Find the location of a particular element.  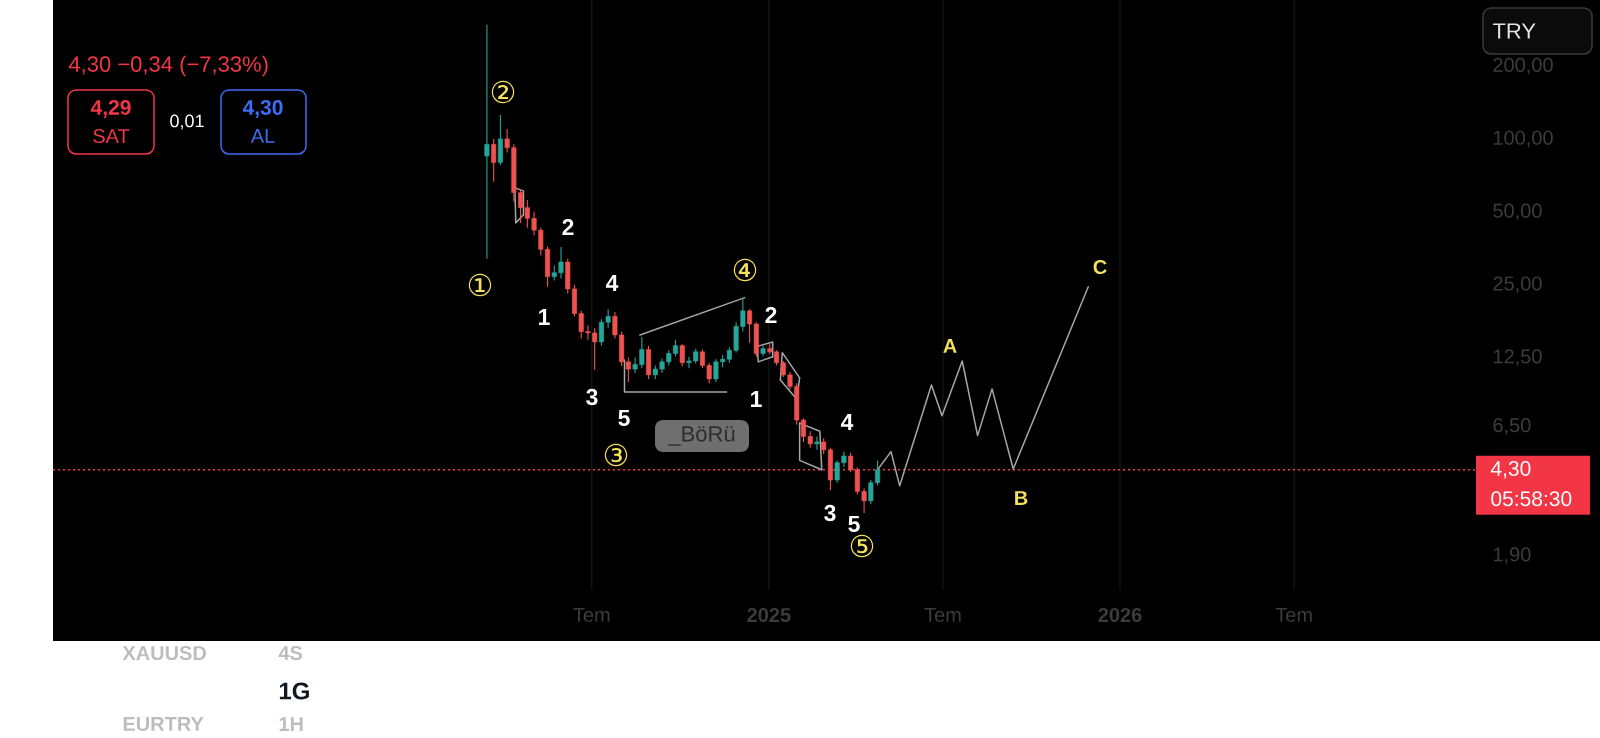

annotation: 0,01 is located at coordinates (187, 122).